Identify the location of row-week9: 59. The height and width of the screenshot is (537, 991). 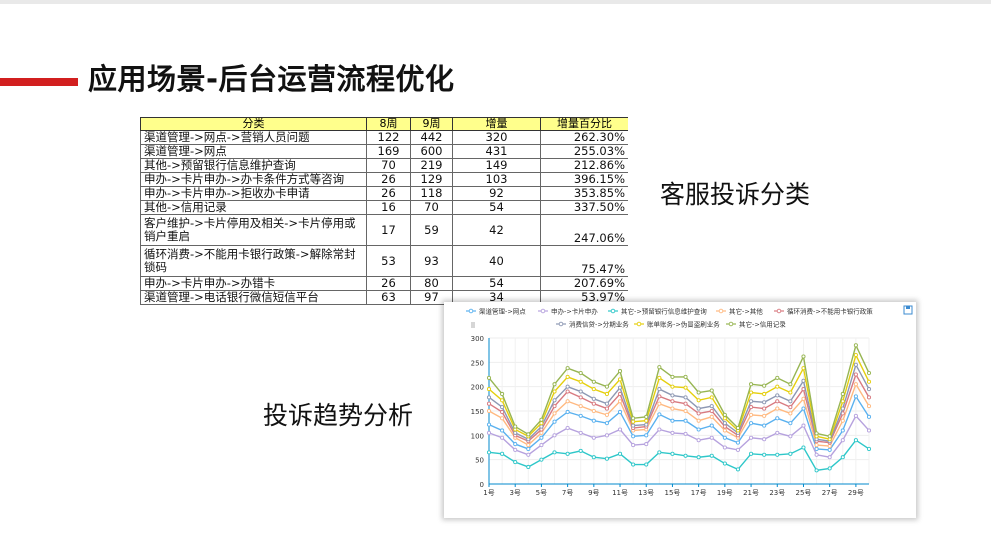
(431, 230).